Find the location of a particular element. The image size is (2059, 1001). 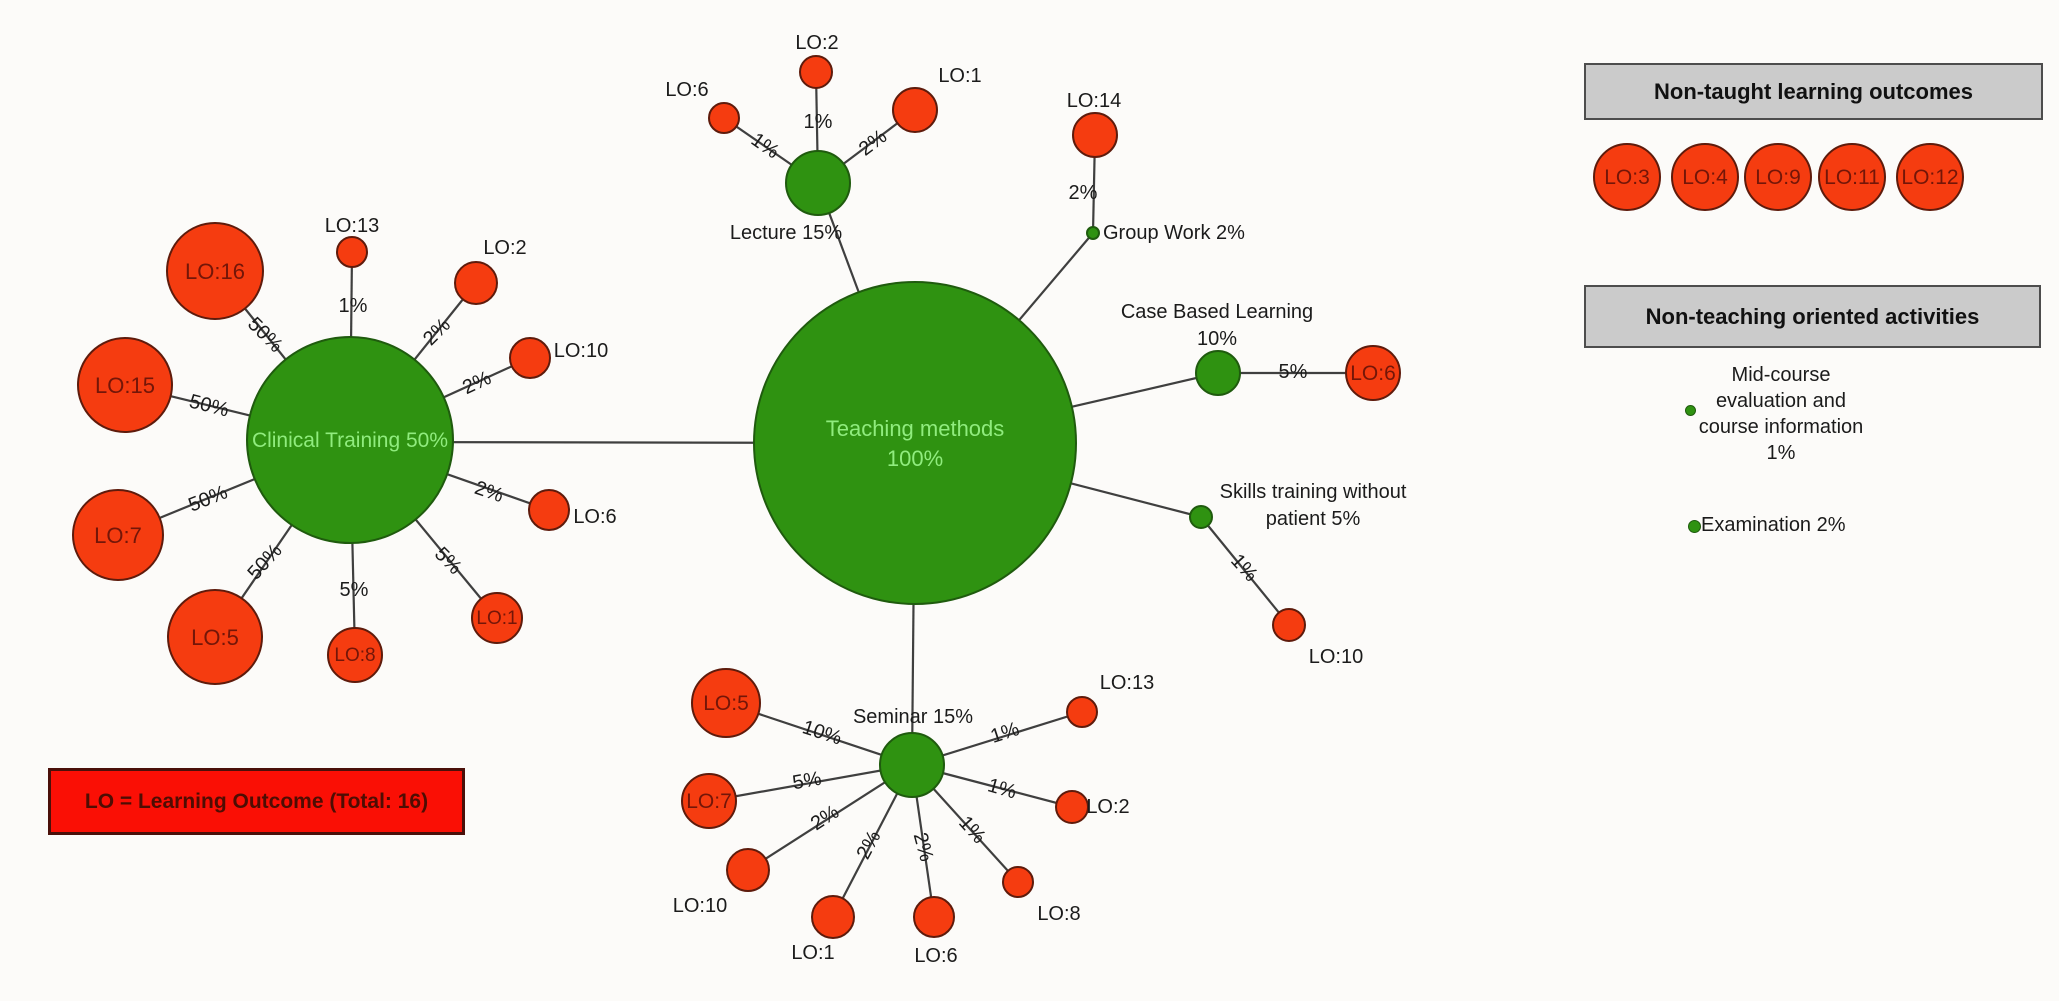

sem-lo13-node is located at coordinates (1082, 712).